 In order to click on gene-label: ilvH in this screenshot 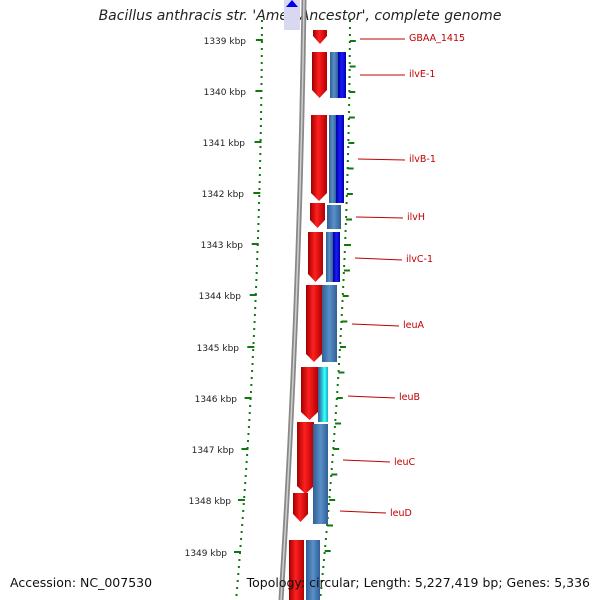, I will do `click(416, 217)`.